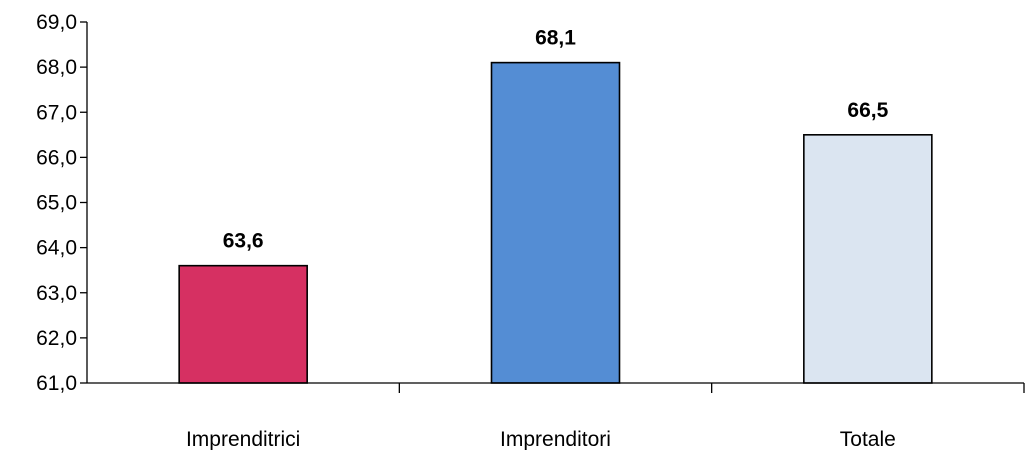 The image size is (1029, 450). I want to click on y-tick-label: 65,0, so click(56, 203).